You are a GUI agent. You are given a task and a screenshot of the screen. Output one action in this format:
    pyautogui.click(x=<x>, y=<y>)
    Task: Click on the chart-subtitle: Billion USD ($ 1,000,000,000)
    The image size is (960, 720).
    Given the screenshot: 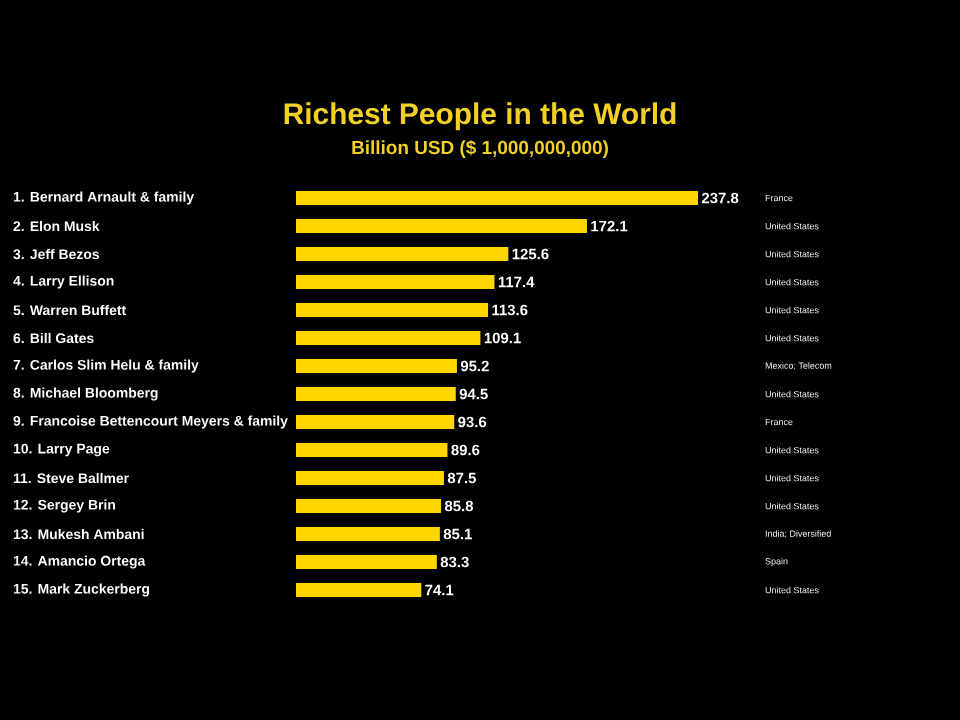 What is the action you would take?
    pyautogui.click(x=480, y=148)
    